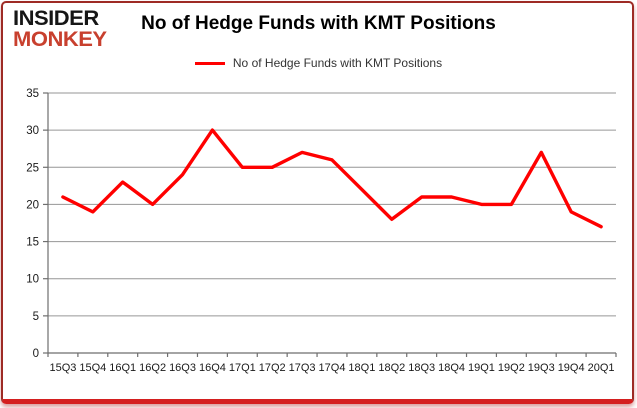 The height and width of the screenshot is (408, 637). What do you see at coordinates (318, 23) in the screenshot?
I see `chart-title: No of Hedge Funds with KMT Positions` at bounding box center [318, 23].